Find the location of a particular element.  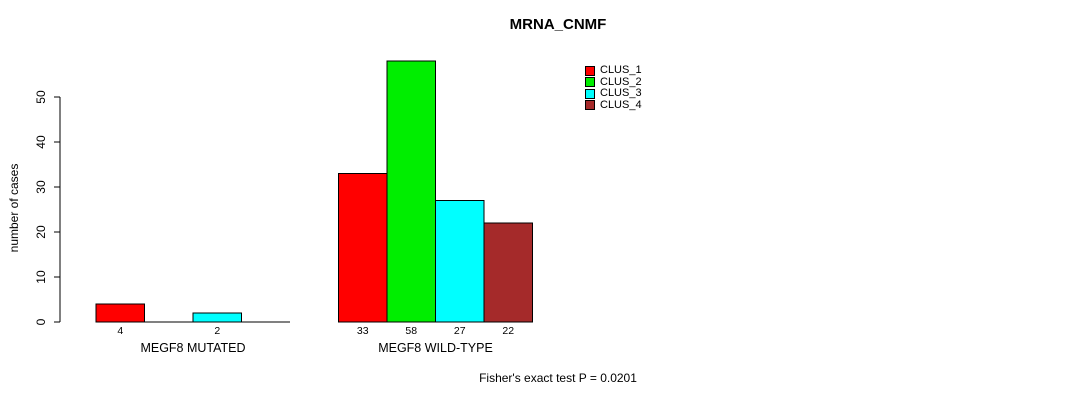

legend-label: CLUS_2 is located at coordinates (621, 81).